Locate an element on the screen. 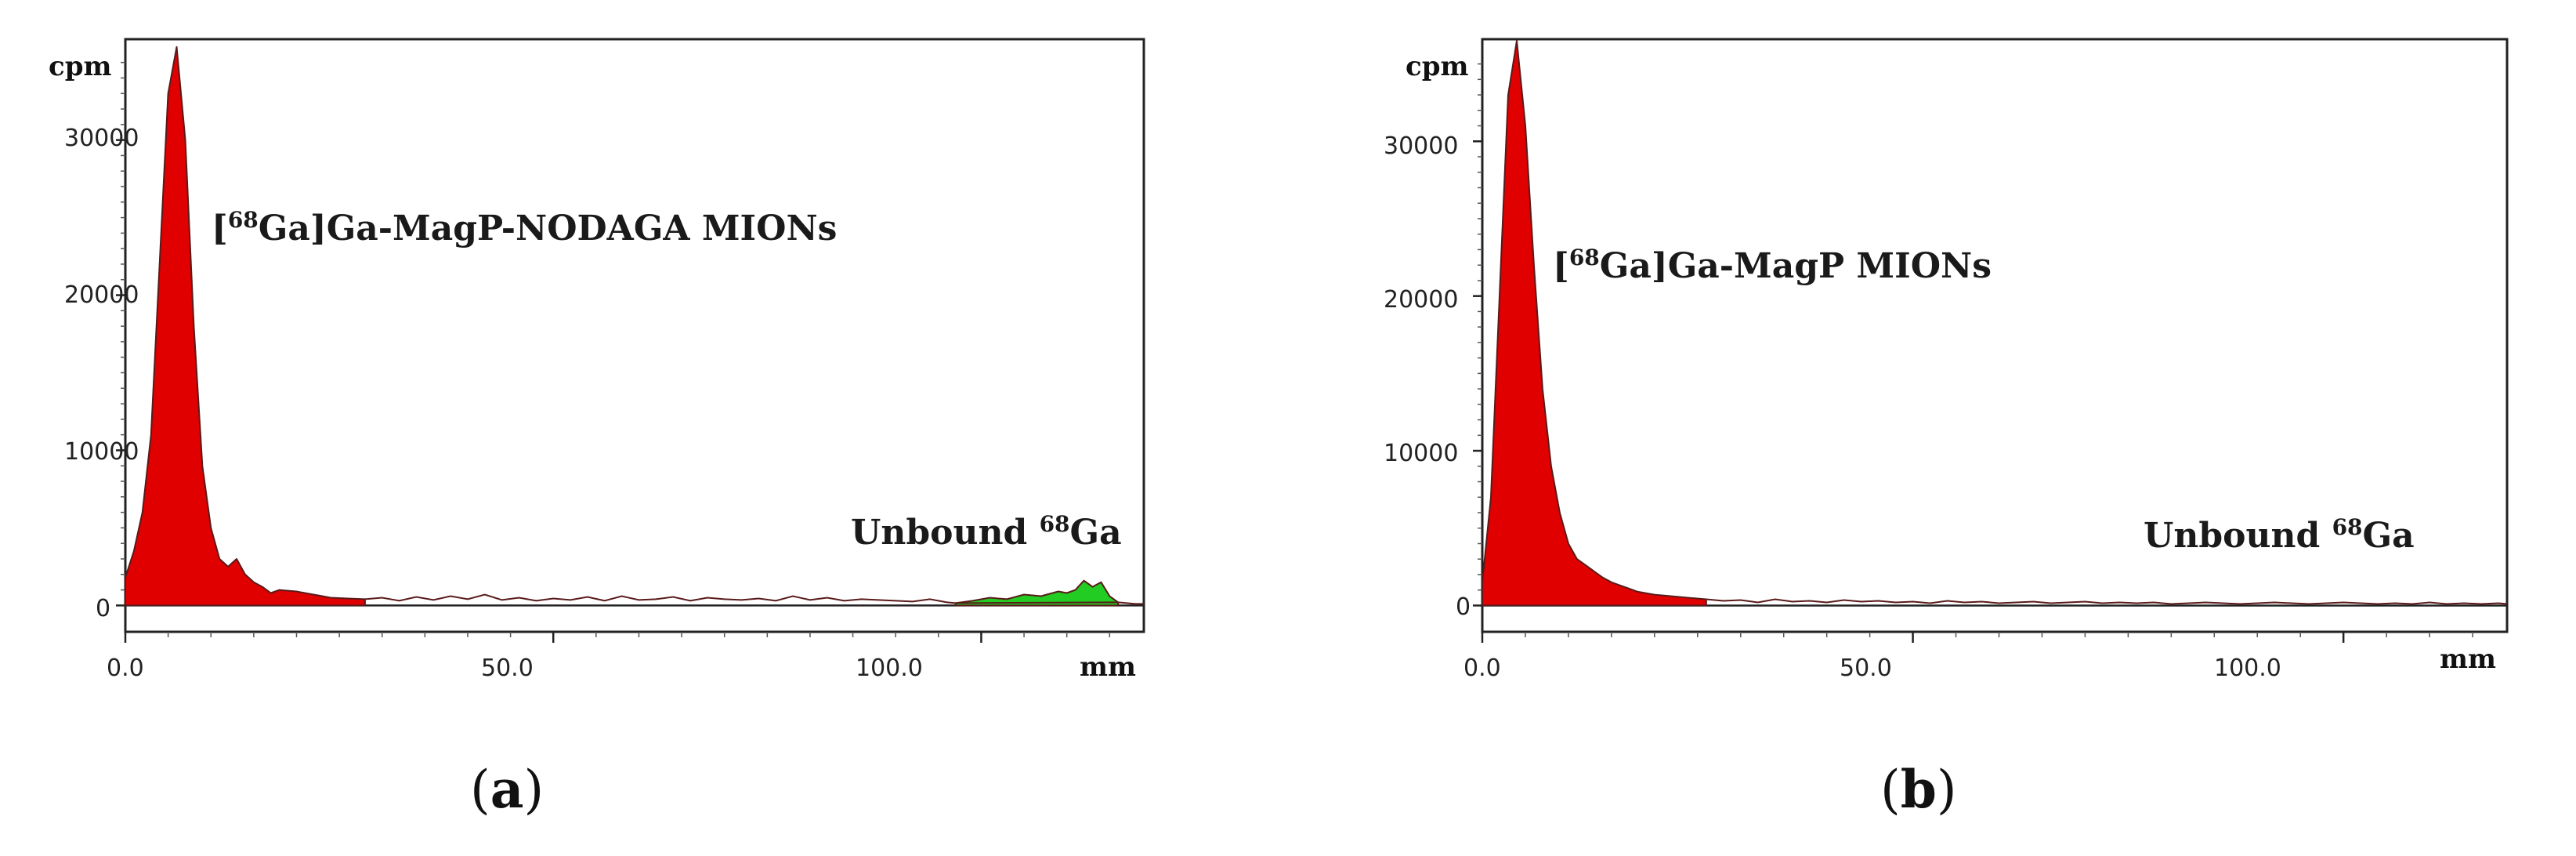  y-tick-30000-a: 30000 is located at coordinates (102, 138).